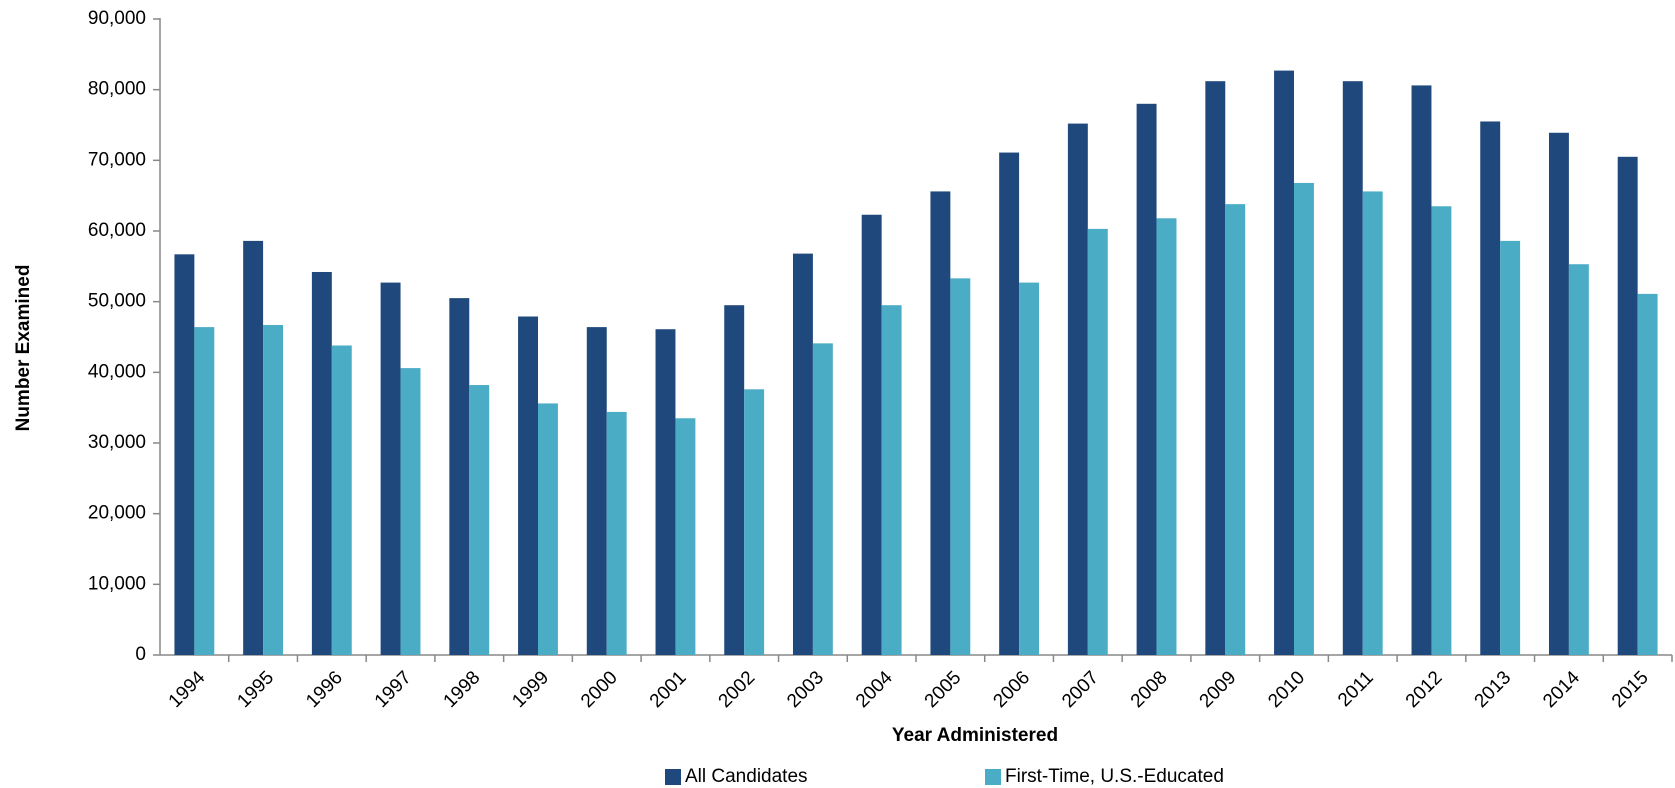 The height and width of the screenshot is (788, 1675). What do you see at coordinates (255, 689) in the screenshot?
I see `x-tick-label: 1995` at bounding box center [255, 689].